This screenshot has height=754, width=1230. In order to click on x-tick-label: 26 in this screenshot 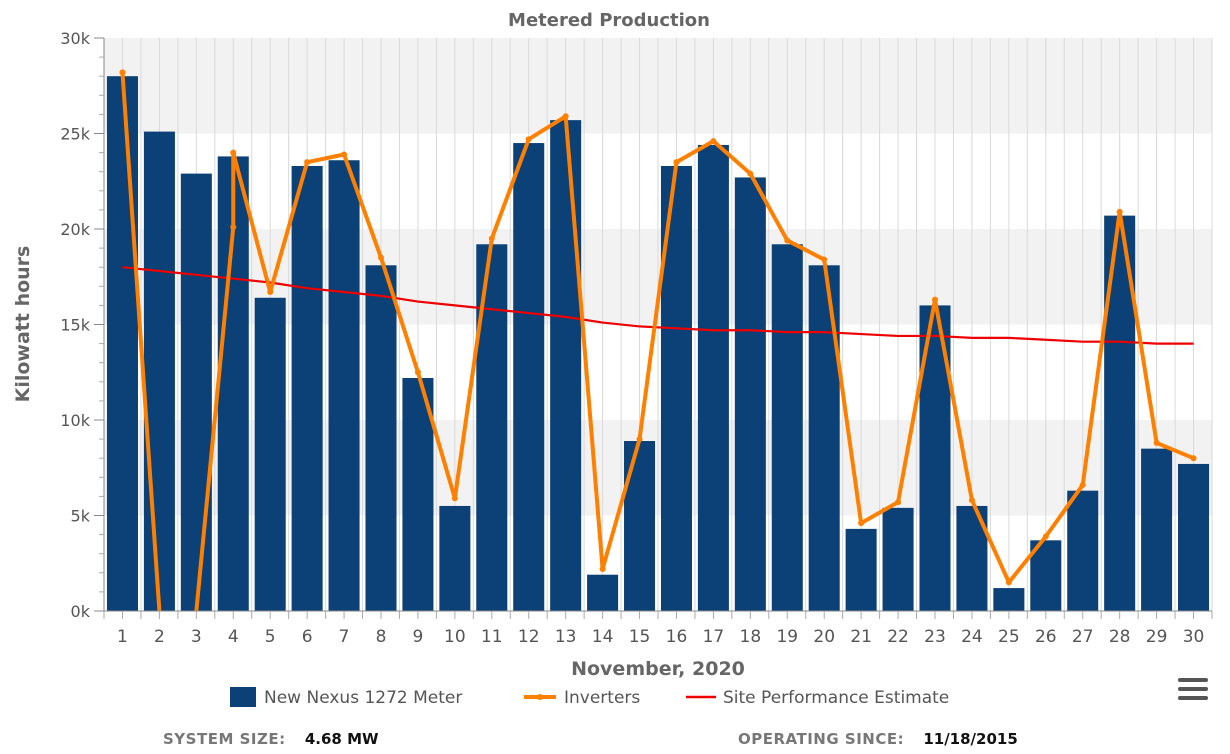, I will do `click(1046, 637)`.